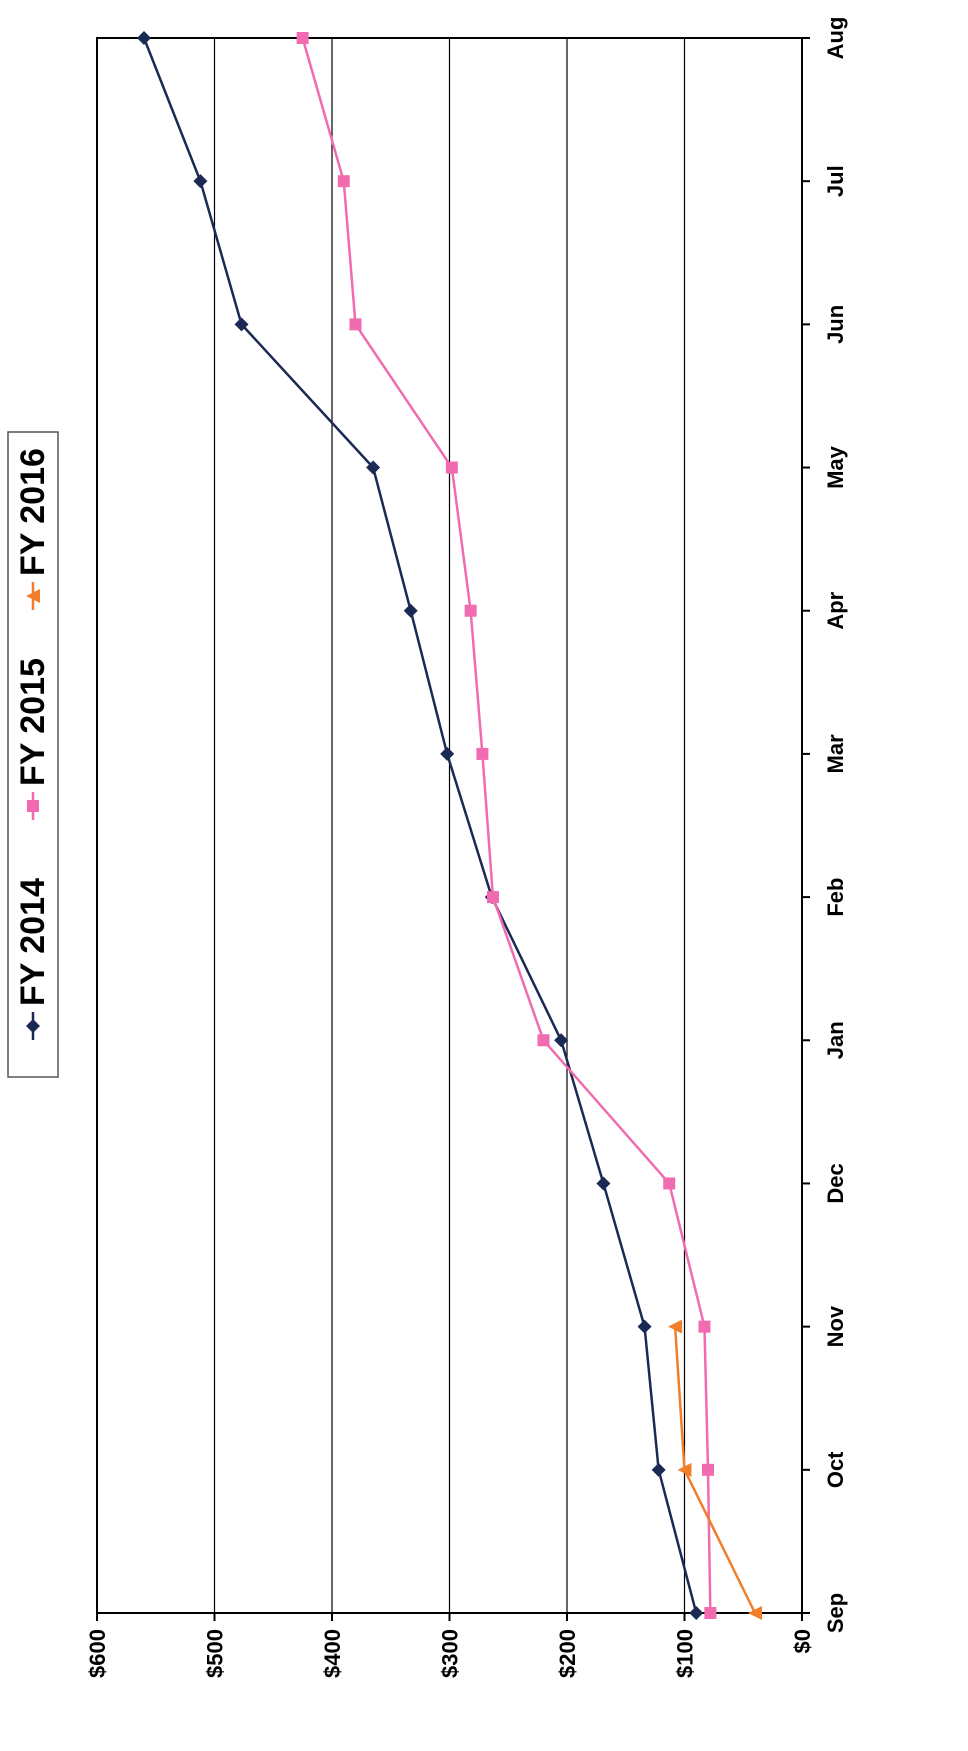  I want to click on legend-entry: FY 2015, so click(33, 739).